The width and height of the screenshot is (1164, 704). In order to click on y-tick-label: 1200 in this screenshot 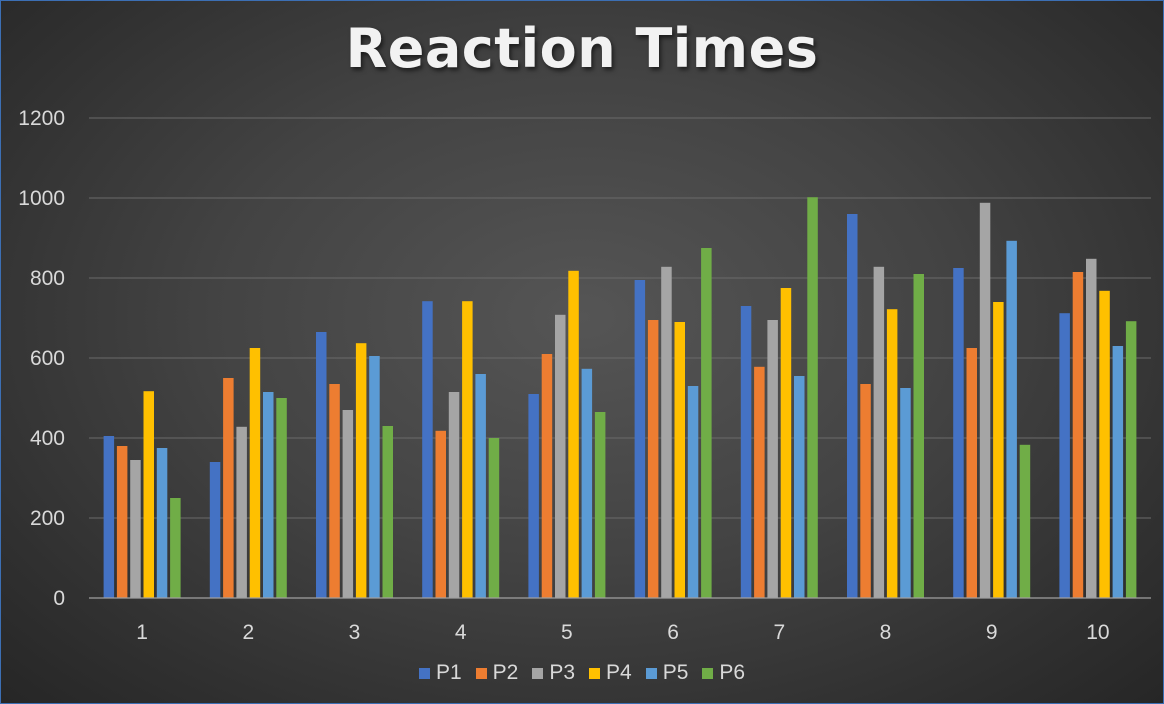, I will do `click(41, 118)`.